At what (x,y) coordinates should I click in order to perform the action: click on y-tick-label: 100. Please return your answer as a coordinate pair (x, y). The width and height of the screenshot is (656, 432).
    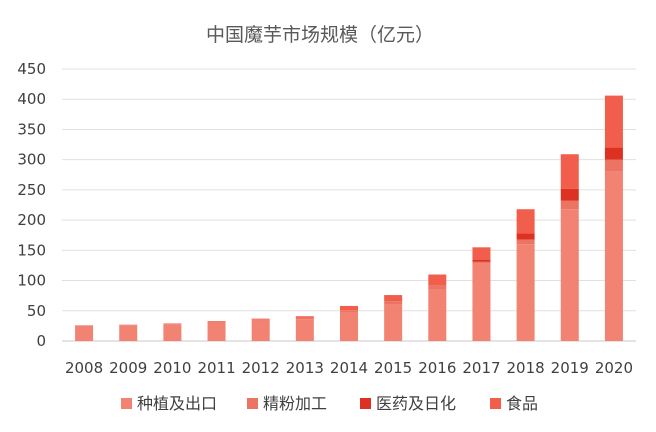
    Looking at the image, I should click on (31, 281).